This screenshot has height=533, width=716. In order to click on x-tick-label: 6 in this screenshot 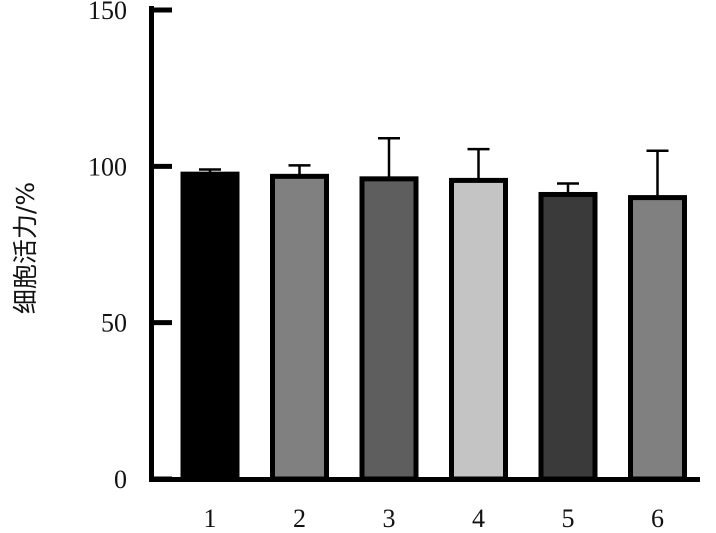, I will do `click(657, 518)`.